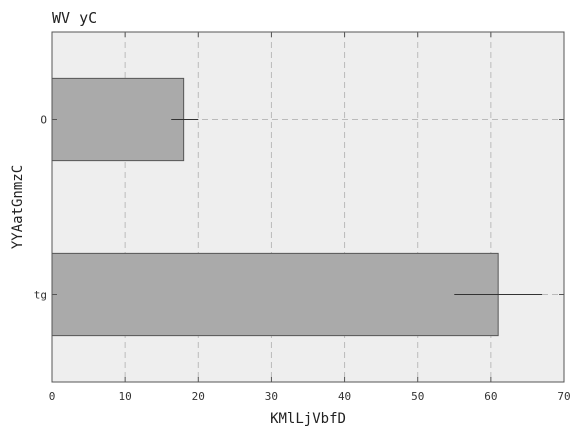 Image resolution: width=584 pixels, height=438 pixels. Describe the element at coordinates (43, 120) in the screenshot. I see `y-tick-label: O` at that location.